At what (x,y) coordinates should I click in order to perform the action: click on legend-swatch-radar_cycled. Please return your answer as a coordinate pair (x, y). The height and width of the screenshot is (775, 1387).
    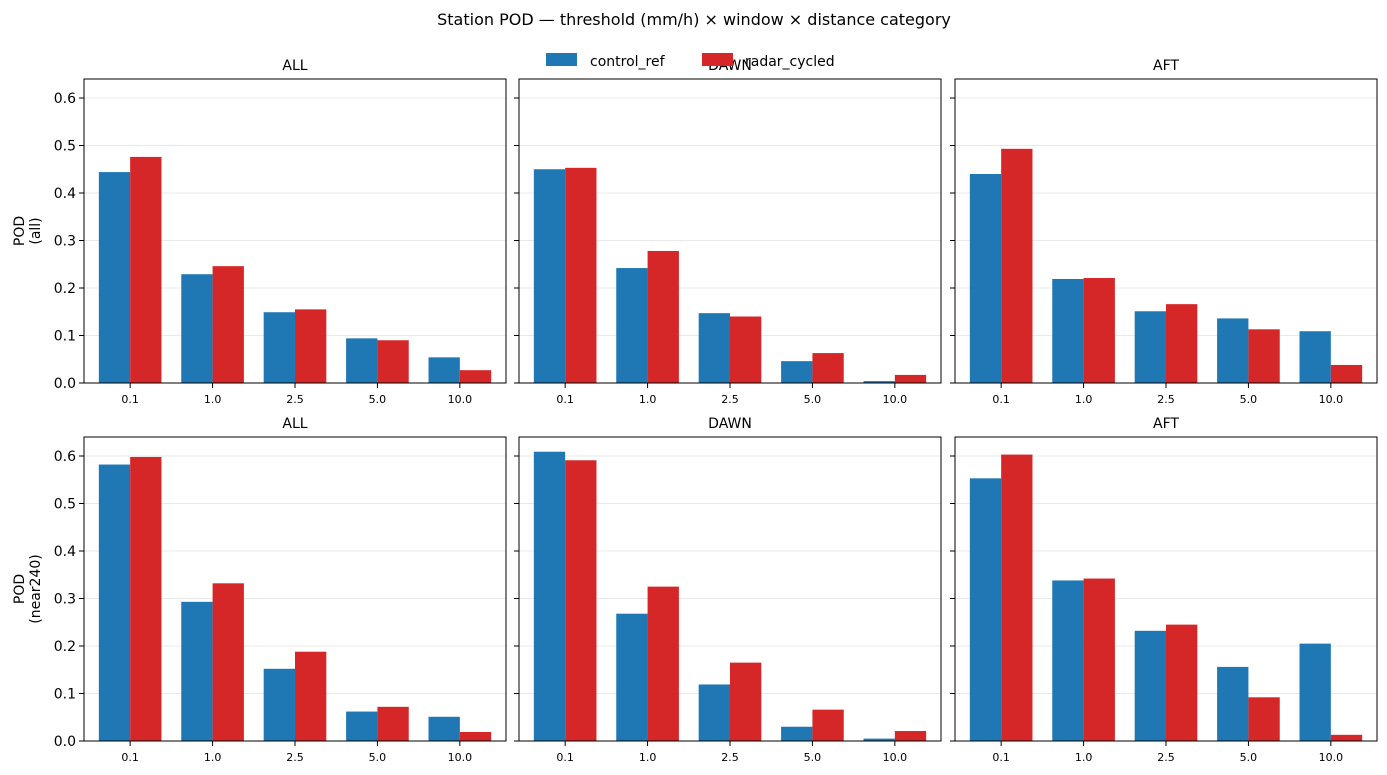
    Looking at the image, I should click on (717, 59).